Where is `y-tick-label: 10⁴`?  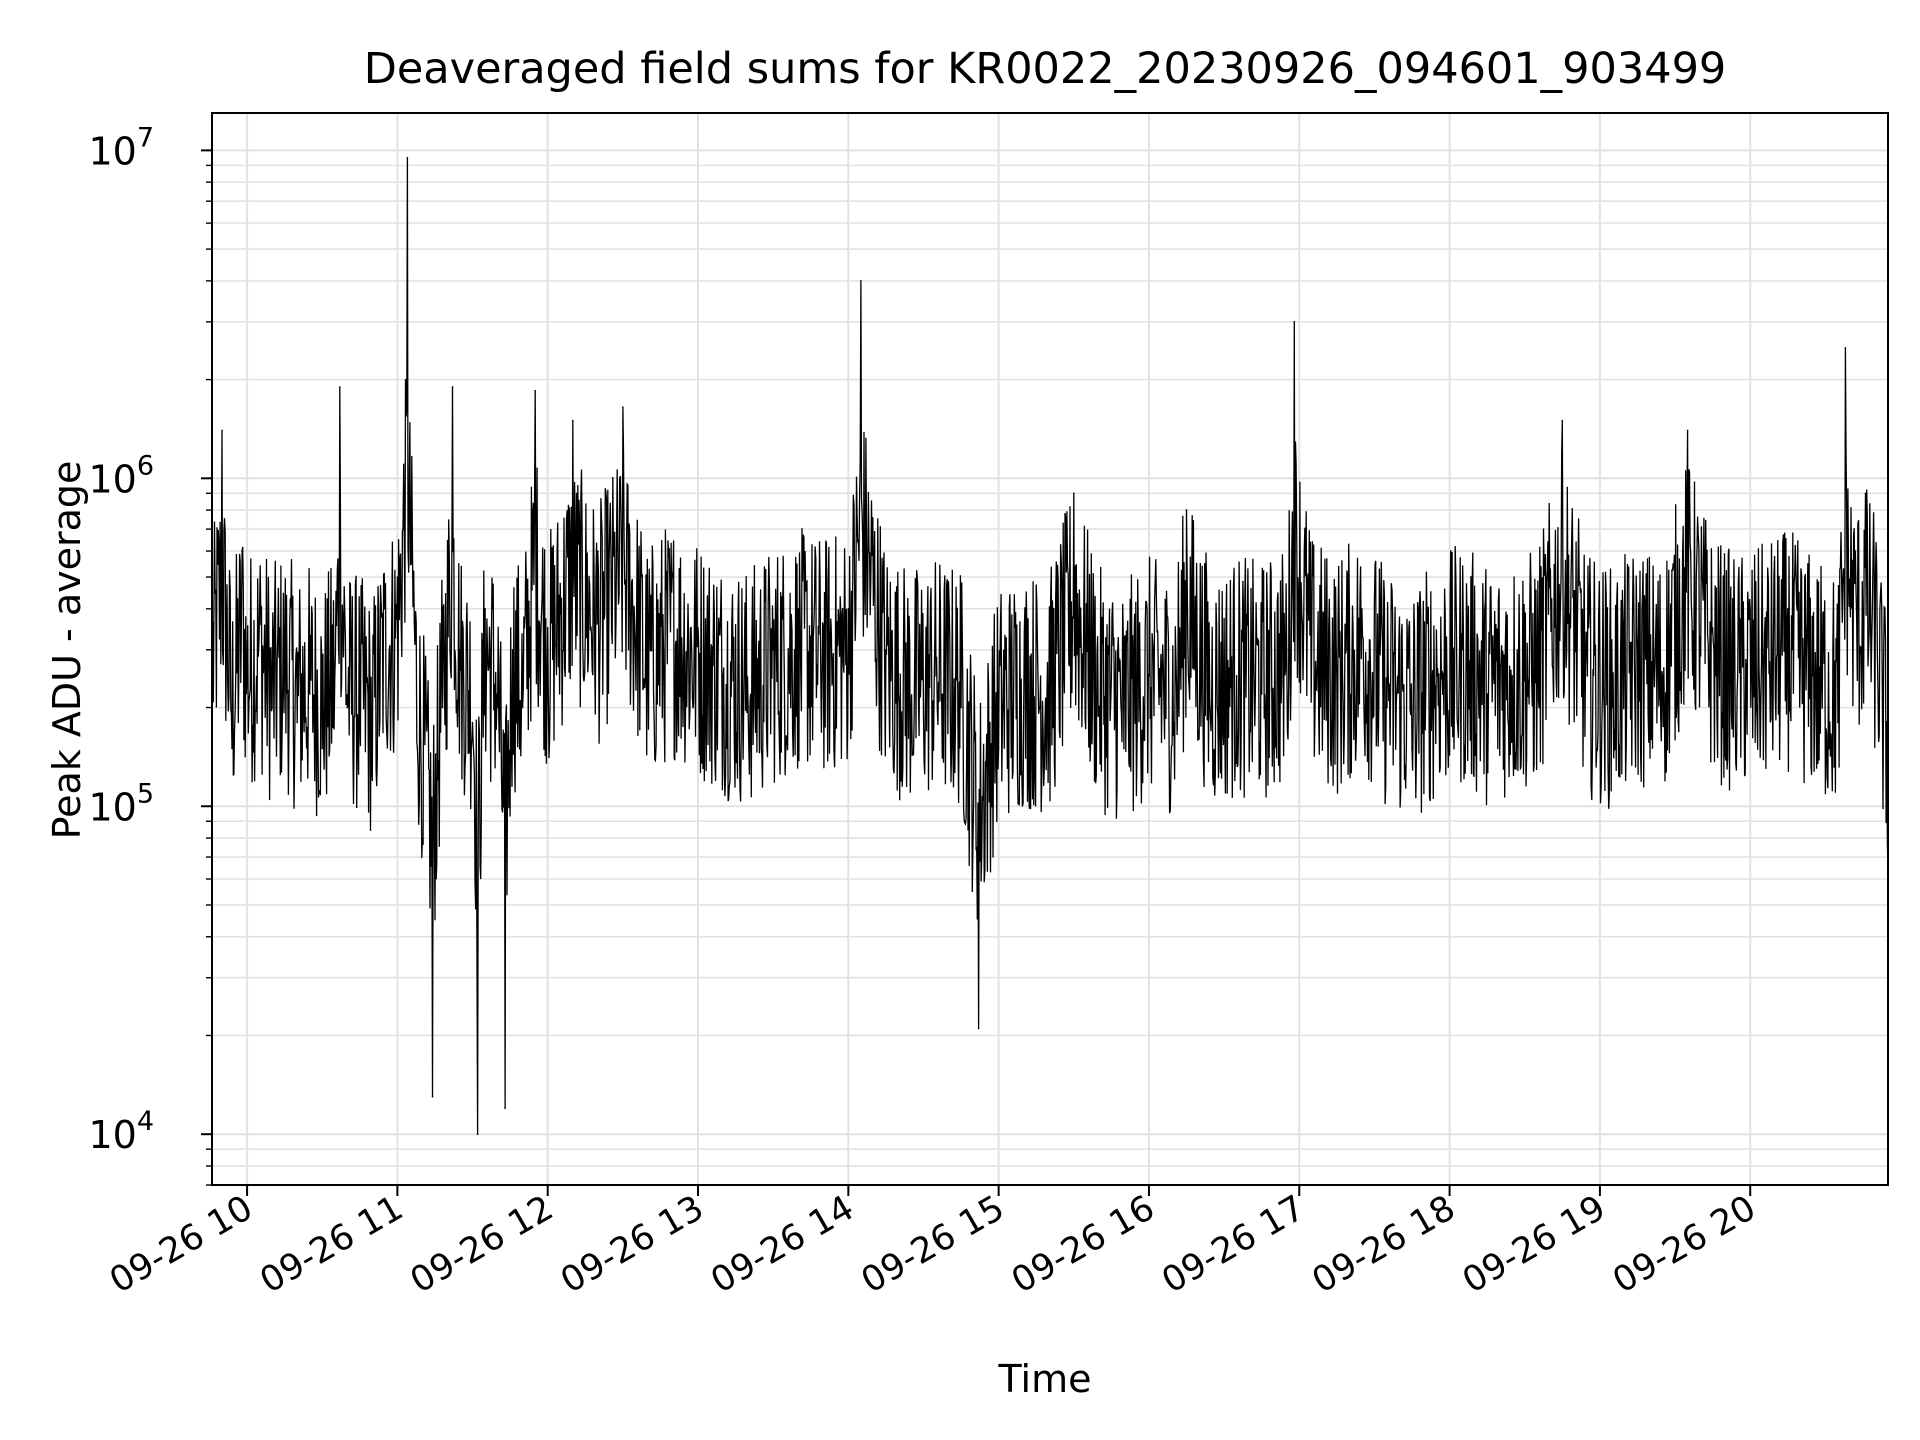
y-tick-label: 10⁴ is located at coordinates (121, 1131).